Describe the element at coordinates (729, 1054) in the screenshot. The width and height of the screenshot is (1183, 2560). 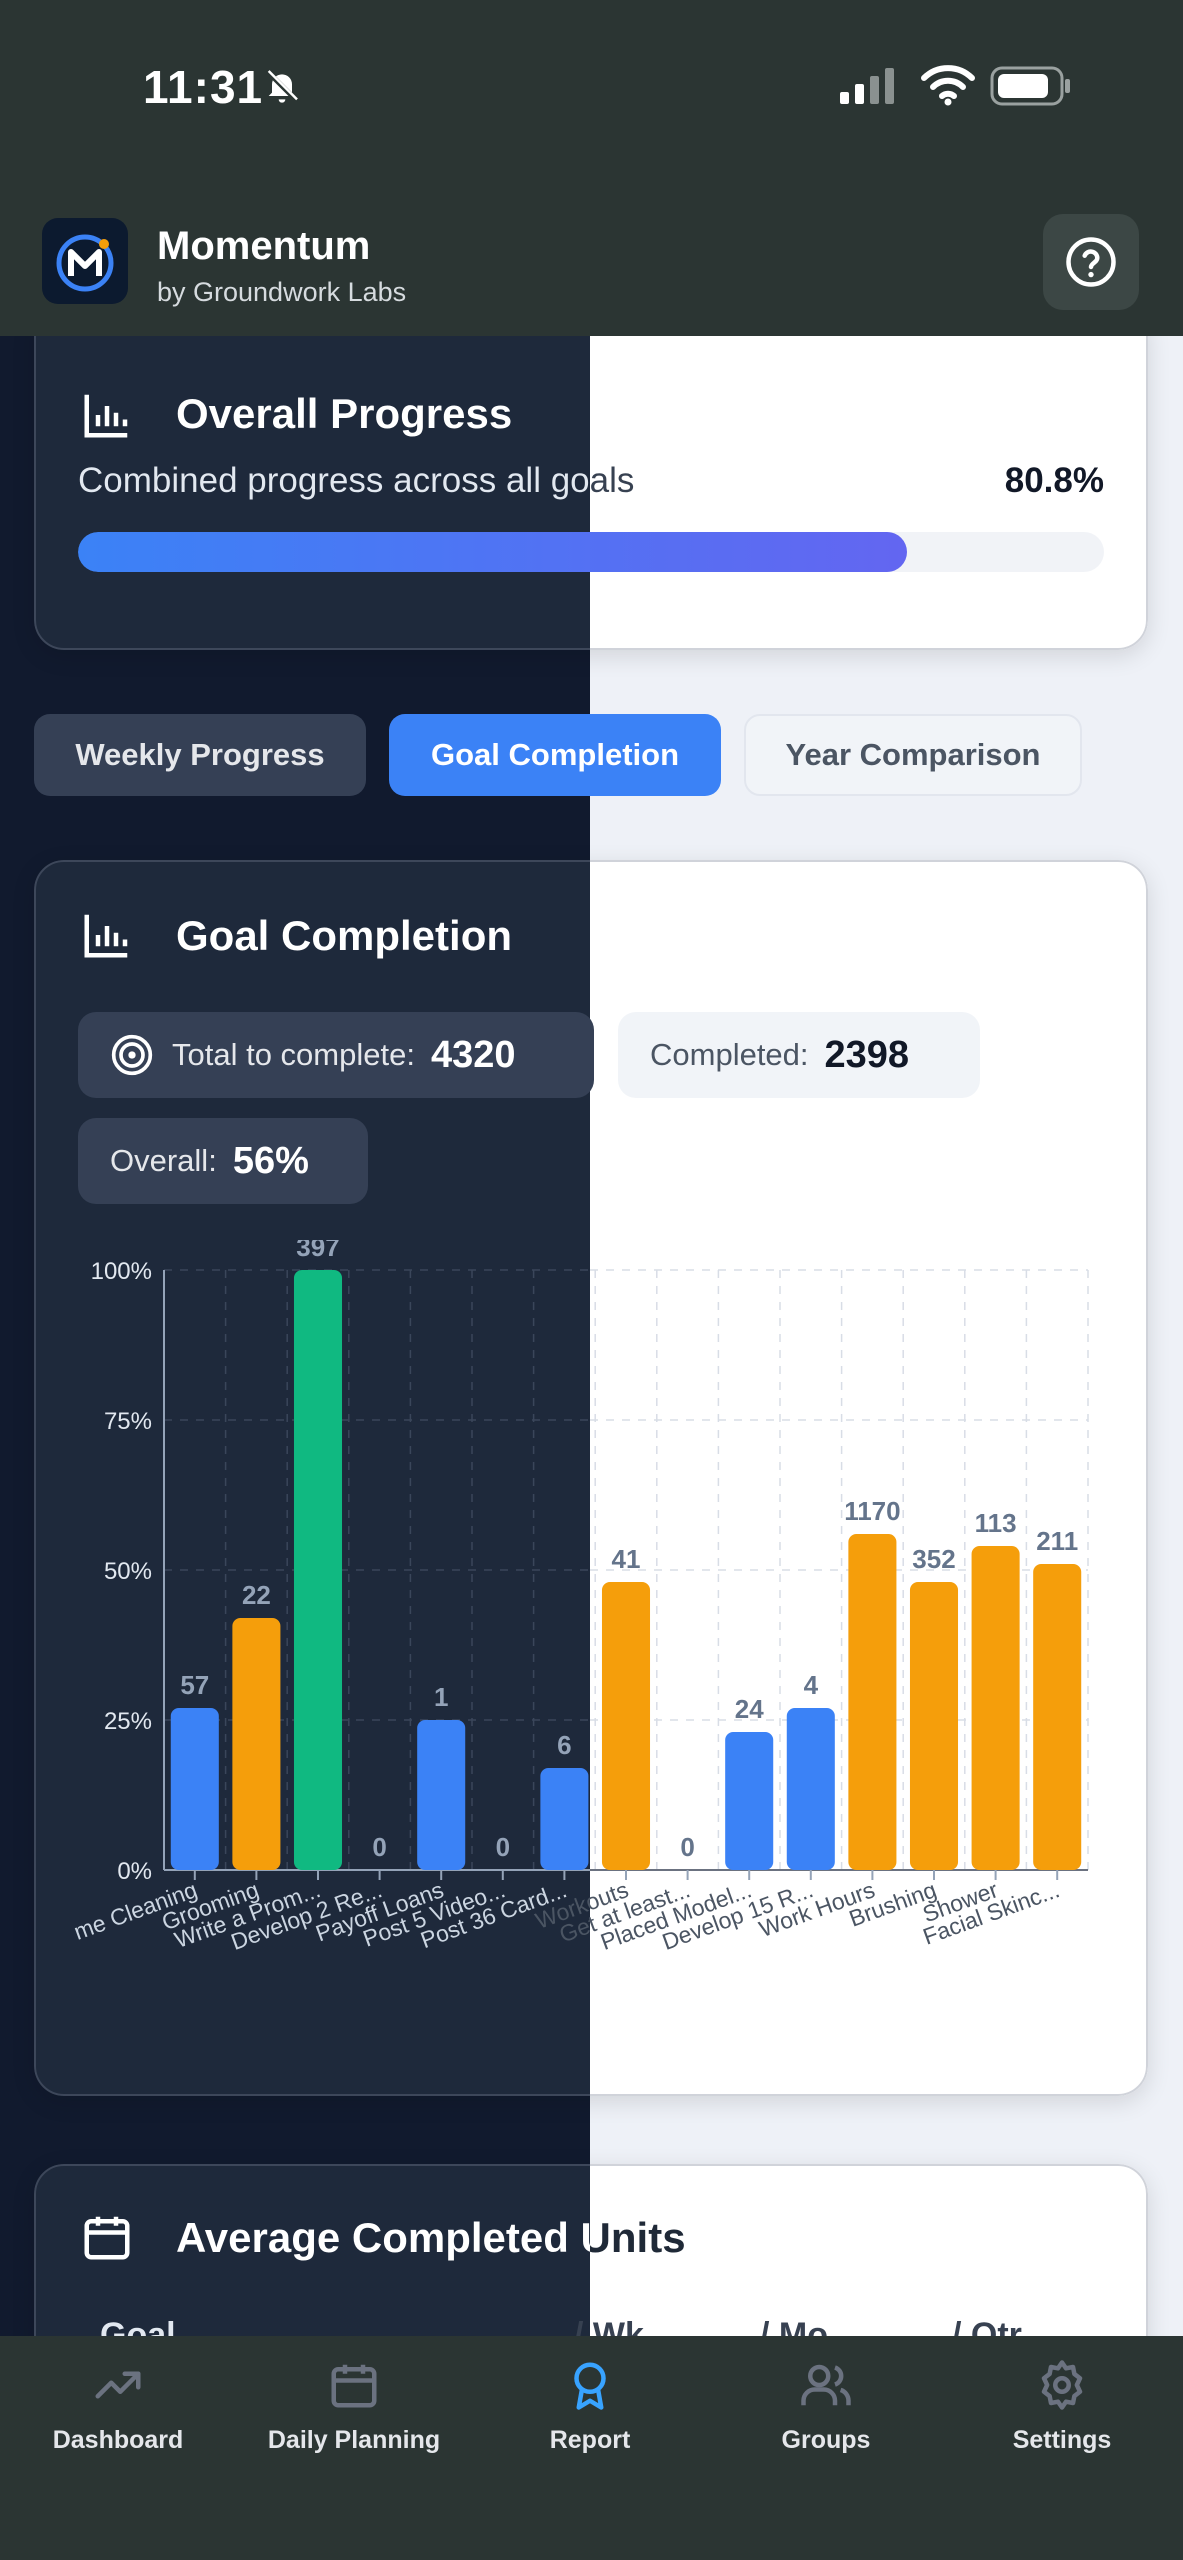
I see `completed-label: Completed:` at that location.